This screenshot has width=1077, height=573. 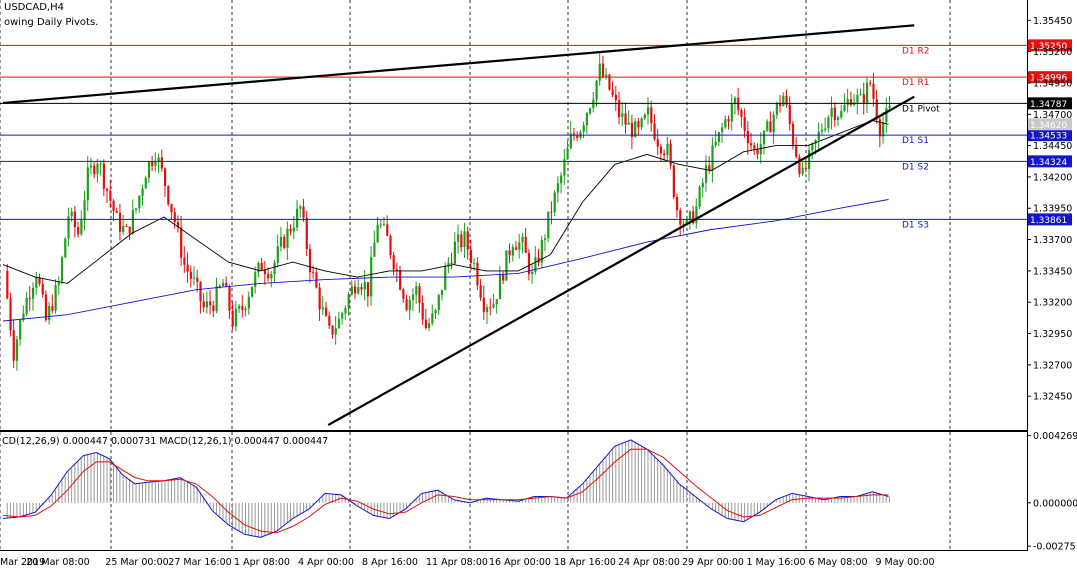 I want to click on time-label: 1 Apr 08:00, so click(x=262, y=562).